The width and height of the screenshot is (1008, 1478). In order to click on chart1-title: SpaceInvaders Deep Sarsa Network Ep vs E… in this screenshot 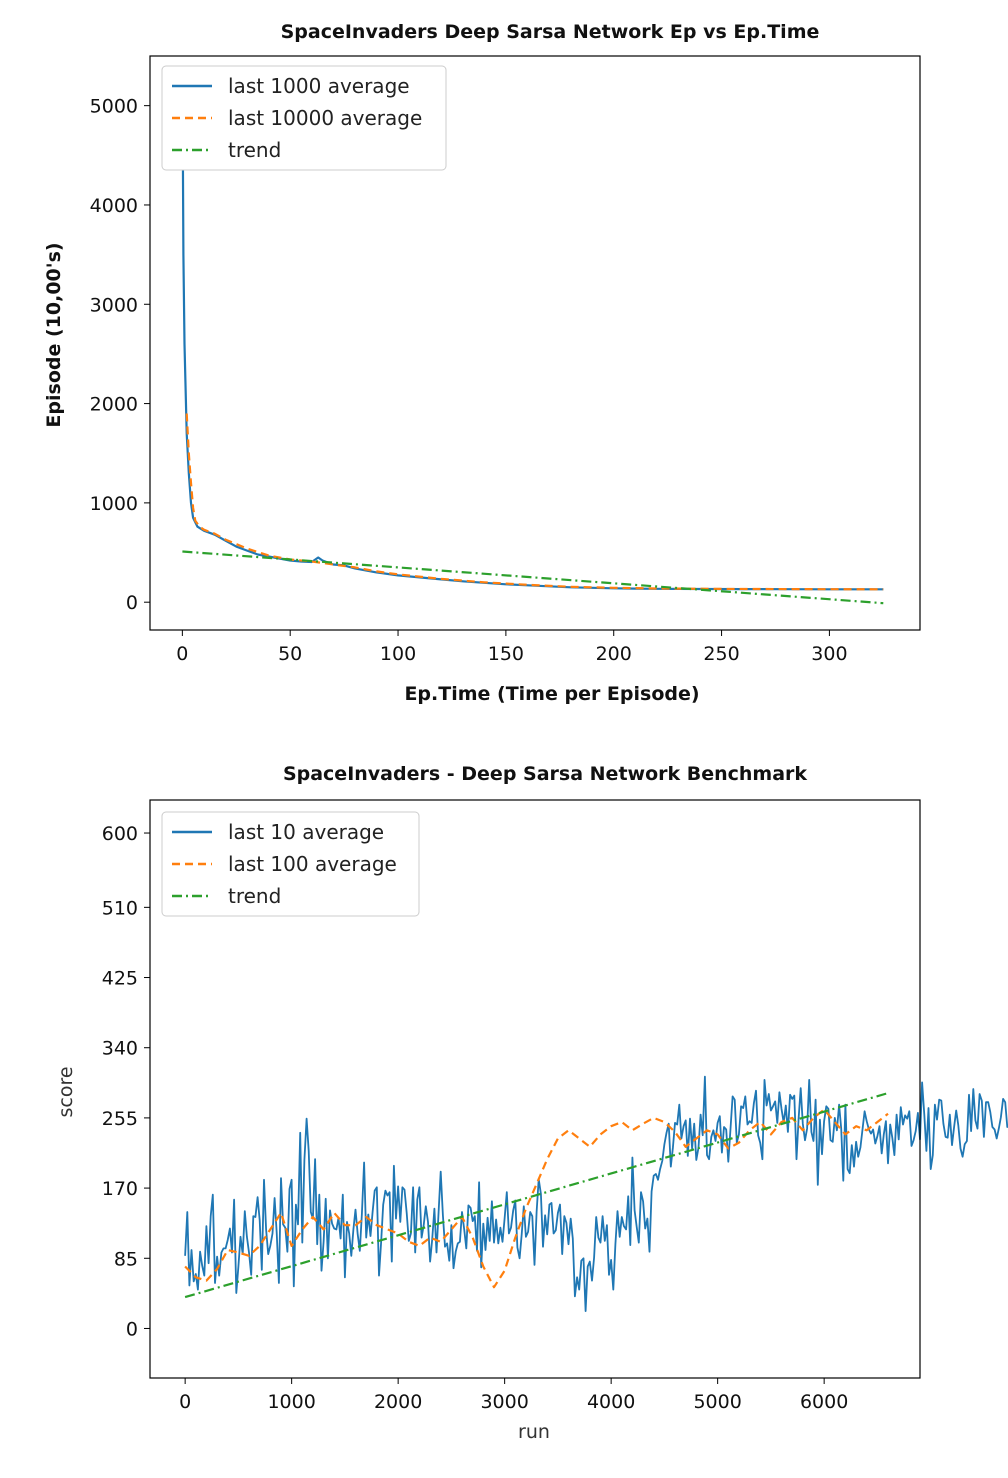, I will do `click(550, 32)`.